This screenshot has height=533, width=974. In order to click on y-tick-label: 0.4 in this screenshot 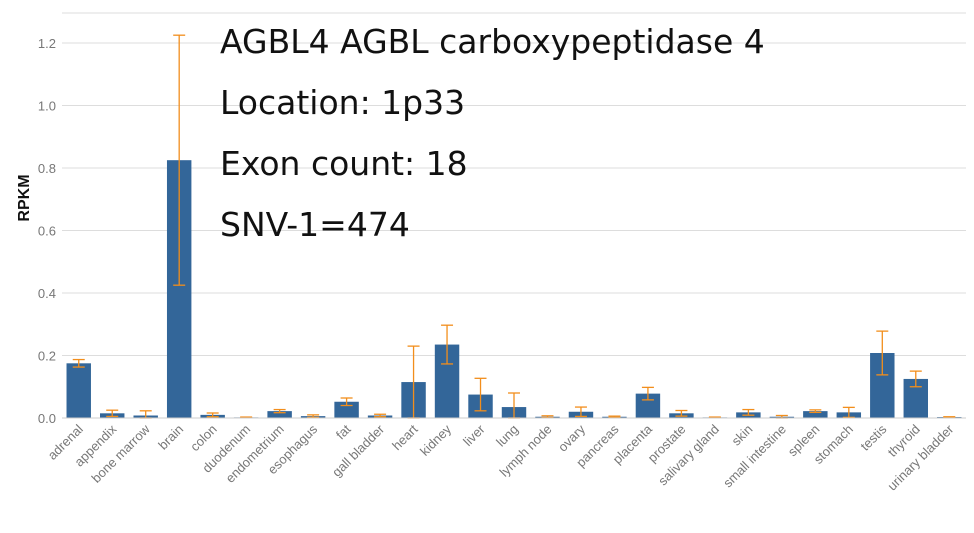, I will do `click(47, 293)`.